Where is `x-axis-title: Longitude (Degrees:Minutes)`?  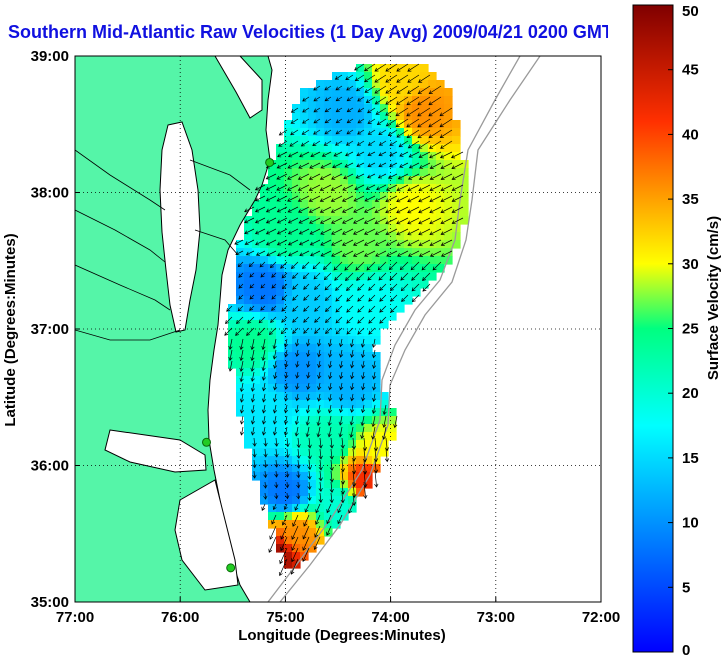
x-axis-title: Longitude (Degrees:Minutes) is located at coordinates (342, 635).